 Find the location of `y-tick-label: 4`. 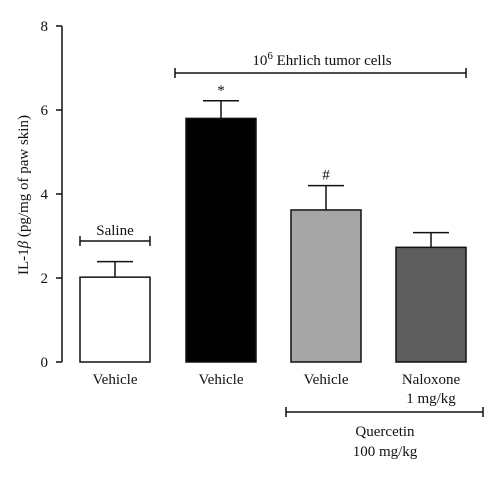

y-tick-label: 4 is located at coordinates (45, 195).